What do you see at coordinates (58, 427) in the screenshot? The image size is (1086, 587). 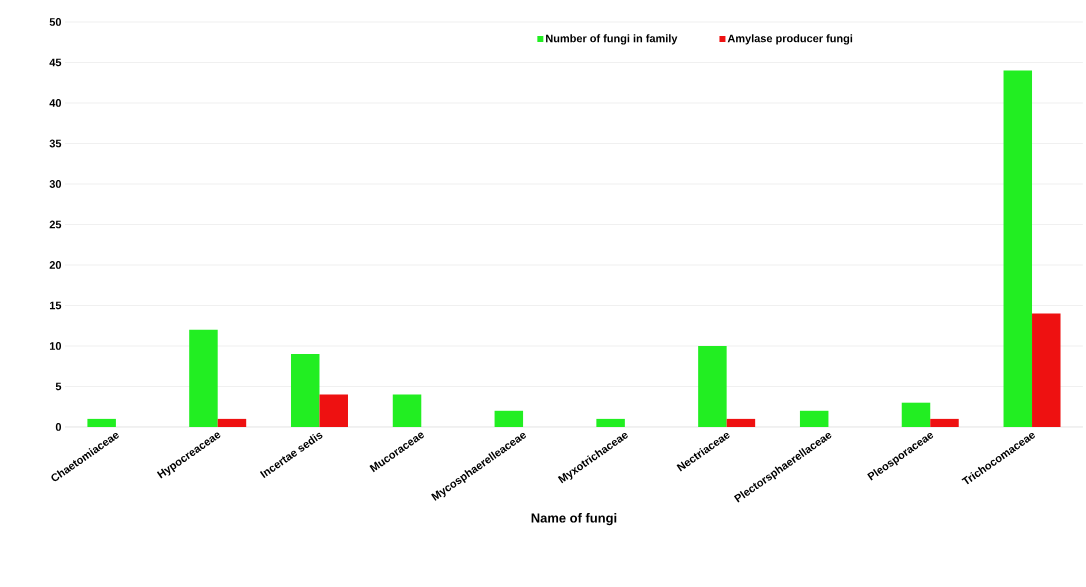 I see `y-tick-label: 0` at bounding box center [58, 427].